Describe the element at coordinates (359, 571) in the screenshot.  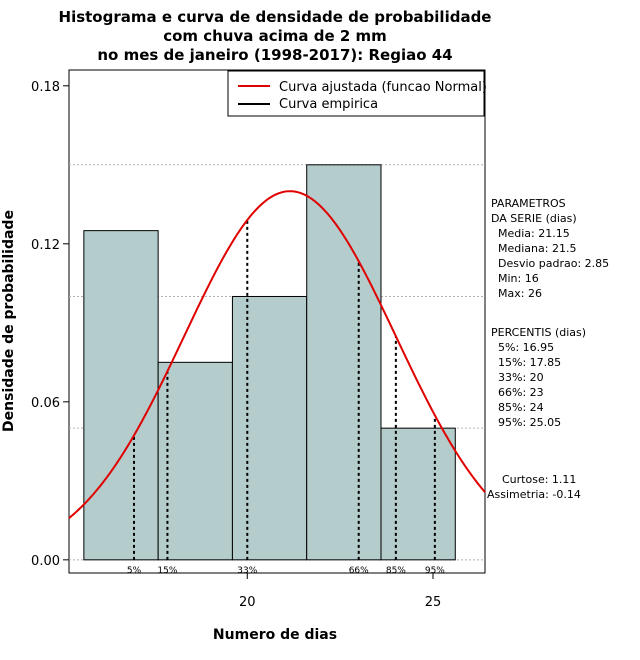
I see `percentile-label-3: 66%` at that location.